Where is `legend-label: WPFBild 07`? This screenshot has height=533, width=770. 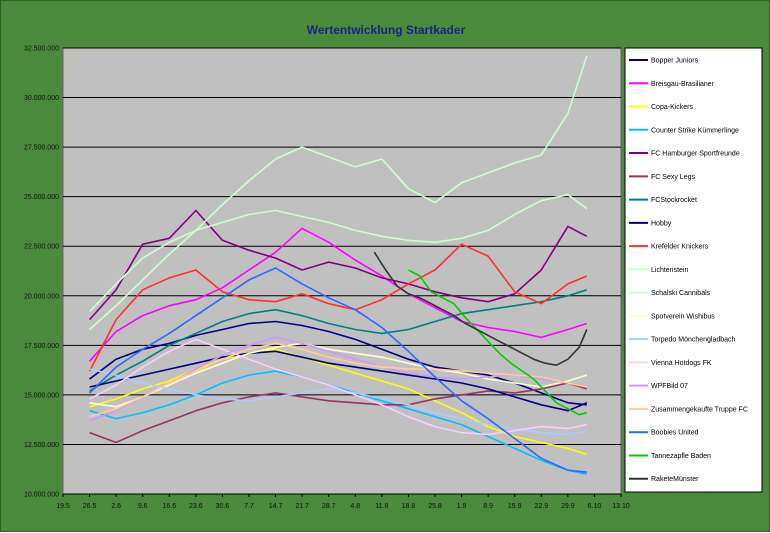 legend-label: WPFBild 07 is located at coordinates (669, 386).